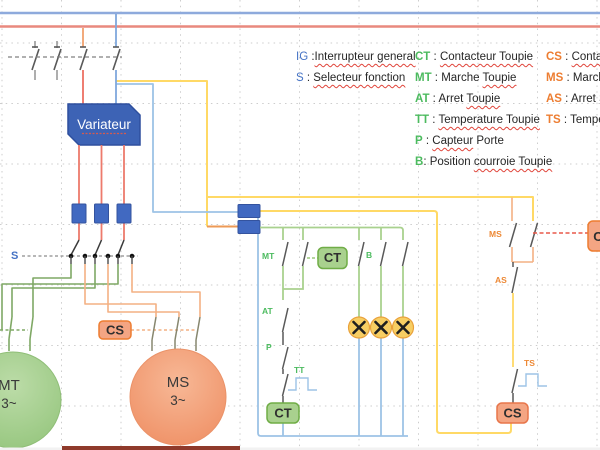 The width and height of the screenshot is (600, 450). Describe the element at coordinates (14, 256) in the screenshot. I see `selector-label: S` at that location.